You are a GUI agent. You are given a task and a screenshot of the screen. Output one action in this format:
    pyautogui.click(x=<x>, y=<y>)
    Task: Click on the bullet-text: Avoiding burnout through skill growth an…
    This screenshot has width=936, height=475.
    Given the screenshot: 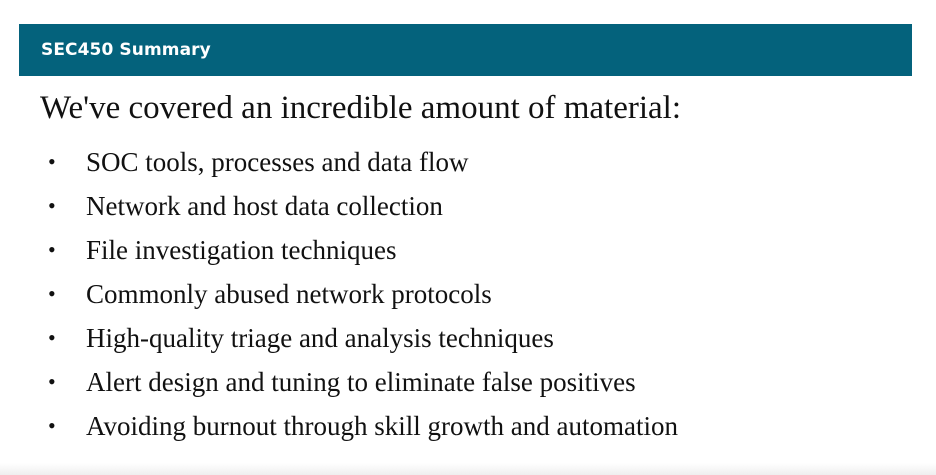 What is the action you would take?
    pyautogui.click(x=382, y=425)
    